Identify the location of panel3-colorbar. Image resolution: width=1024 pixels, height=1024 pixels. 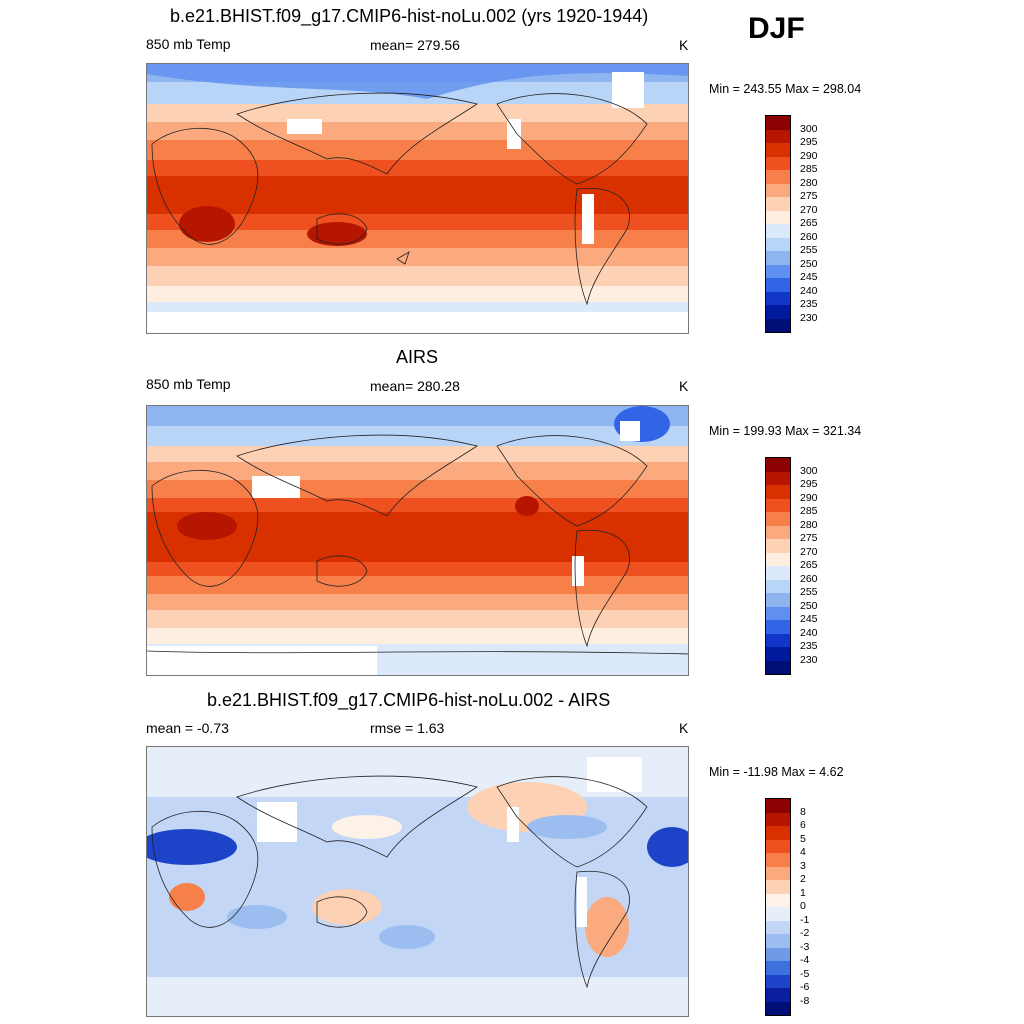
(778, 907).